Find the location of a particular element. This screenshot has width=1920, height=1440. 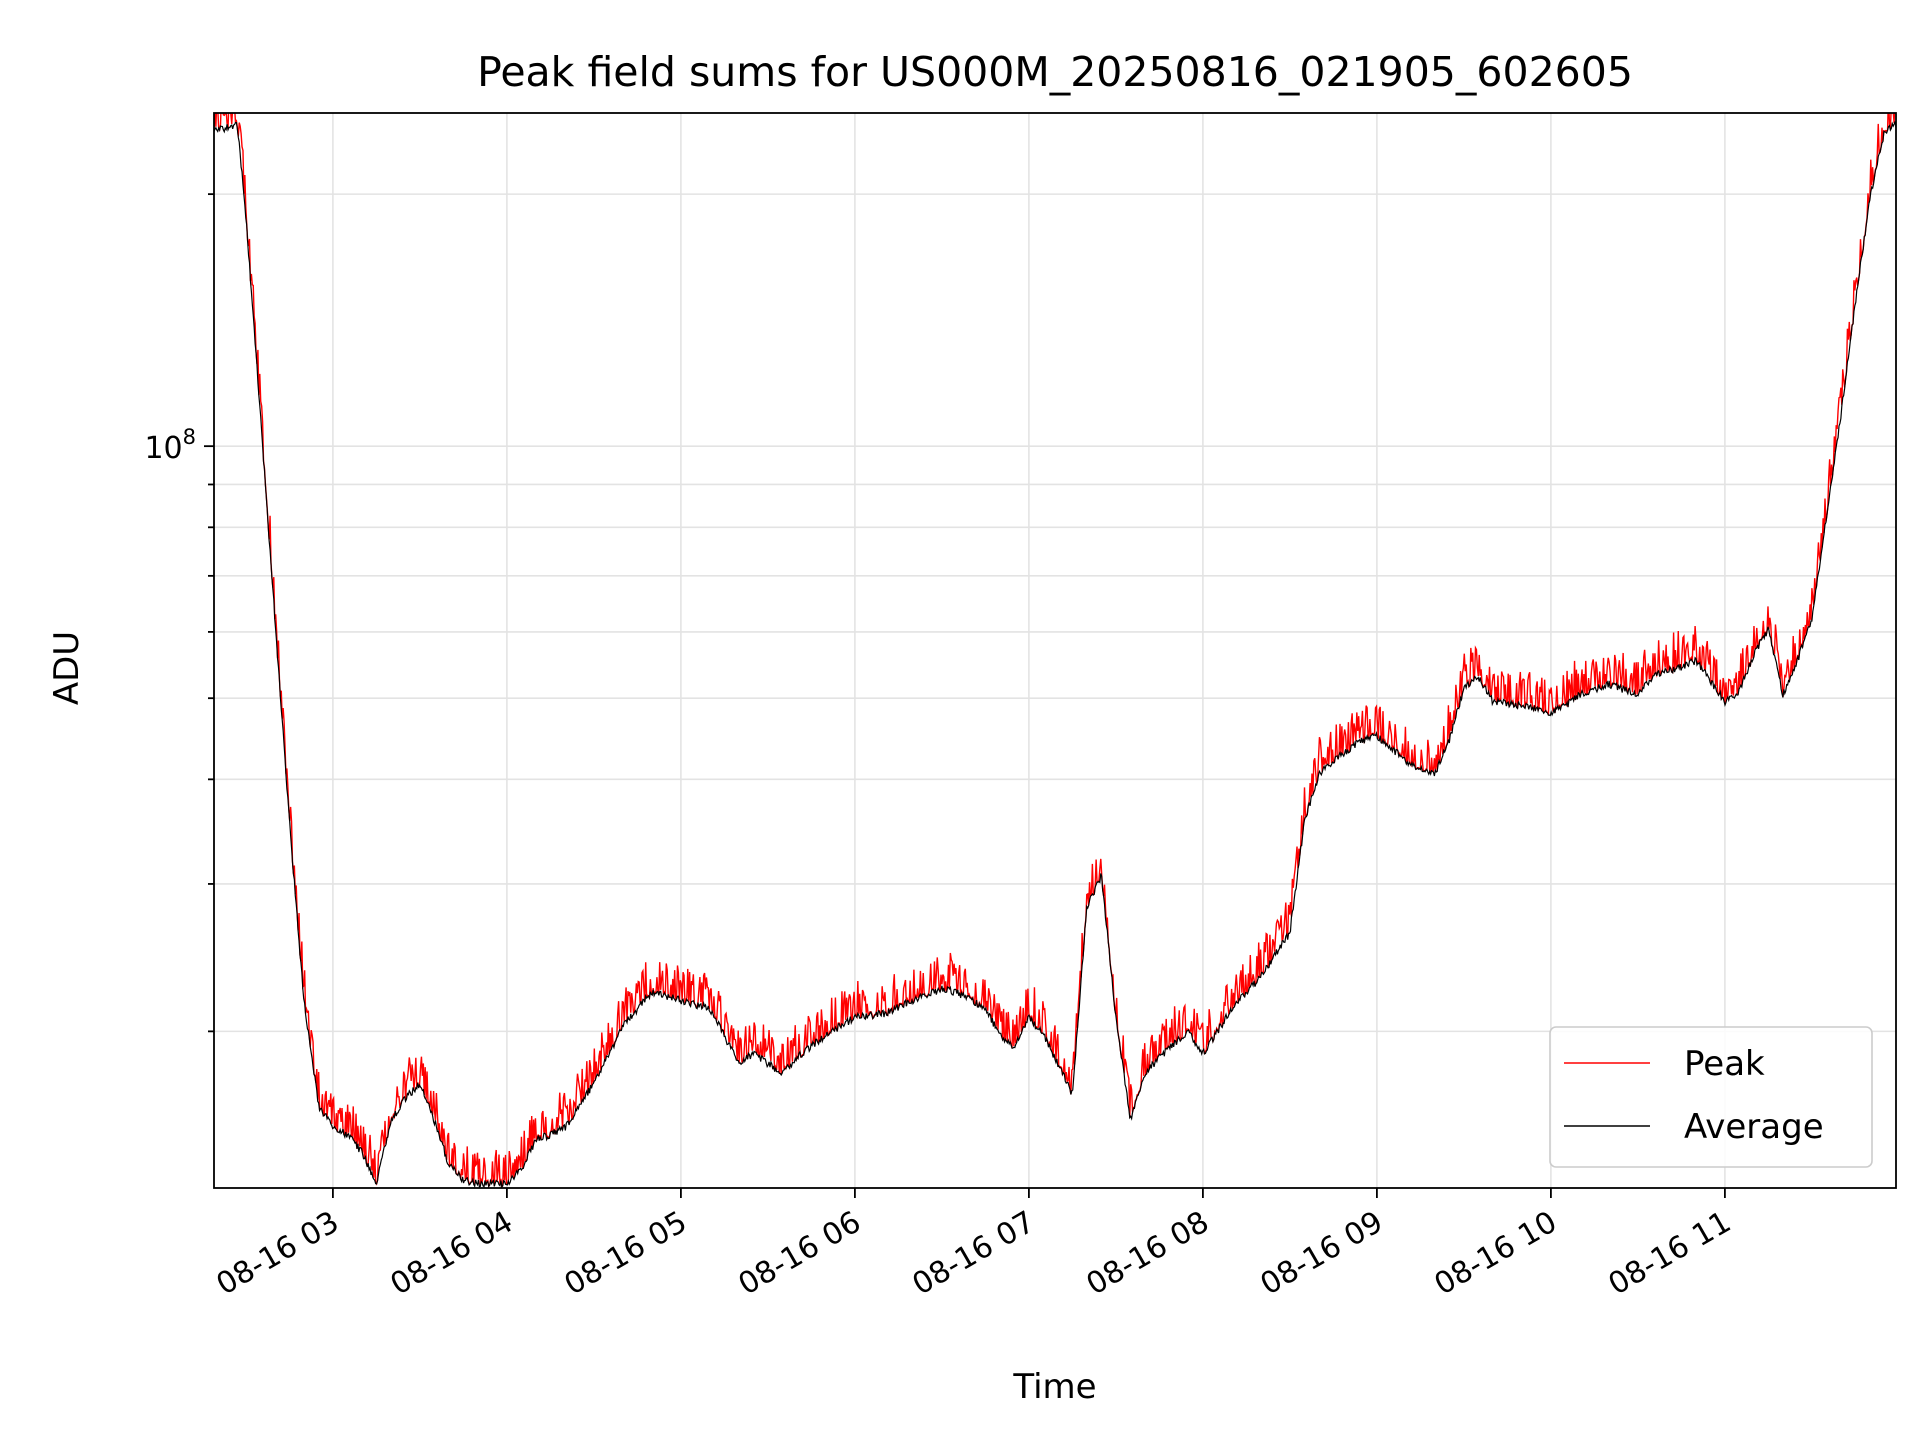

legend-box is located at coordinates (1711, 1097).